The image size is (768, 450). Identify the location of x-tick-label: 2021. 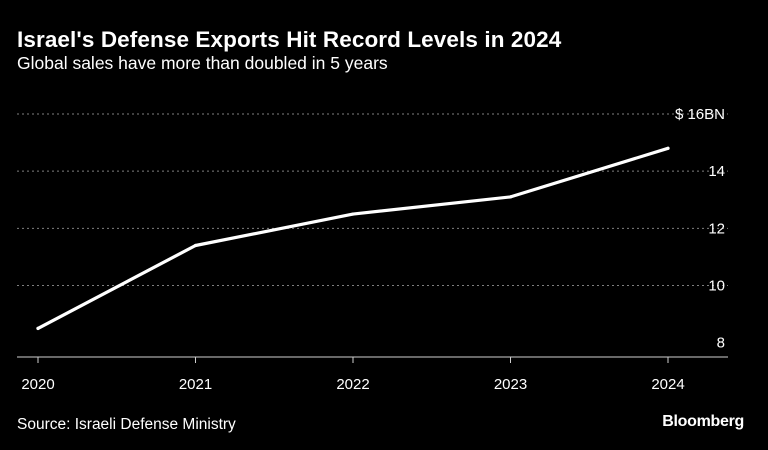
(195, 384).